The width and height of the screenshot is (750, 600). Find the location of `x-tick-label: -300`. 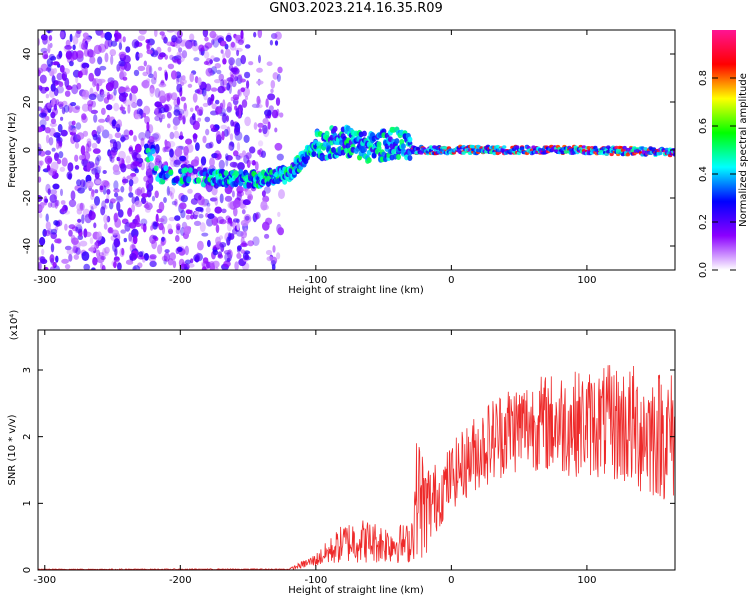

x-tick-label: -300 is located at coordinates (44, 280).